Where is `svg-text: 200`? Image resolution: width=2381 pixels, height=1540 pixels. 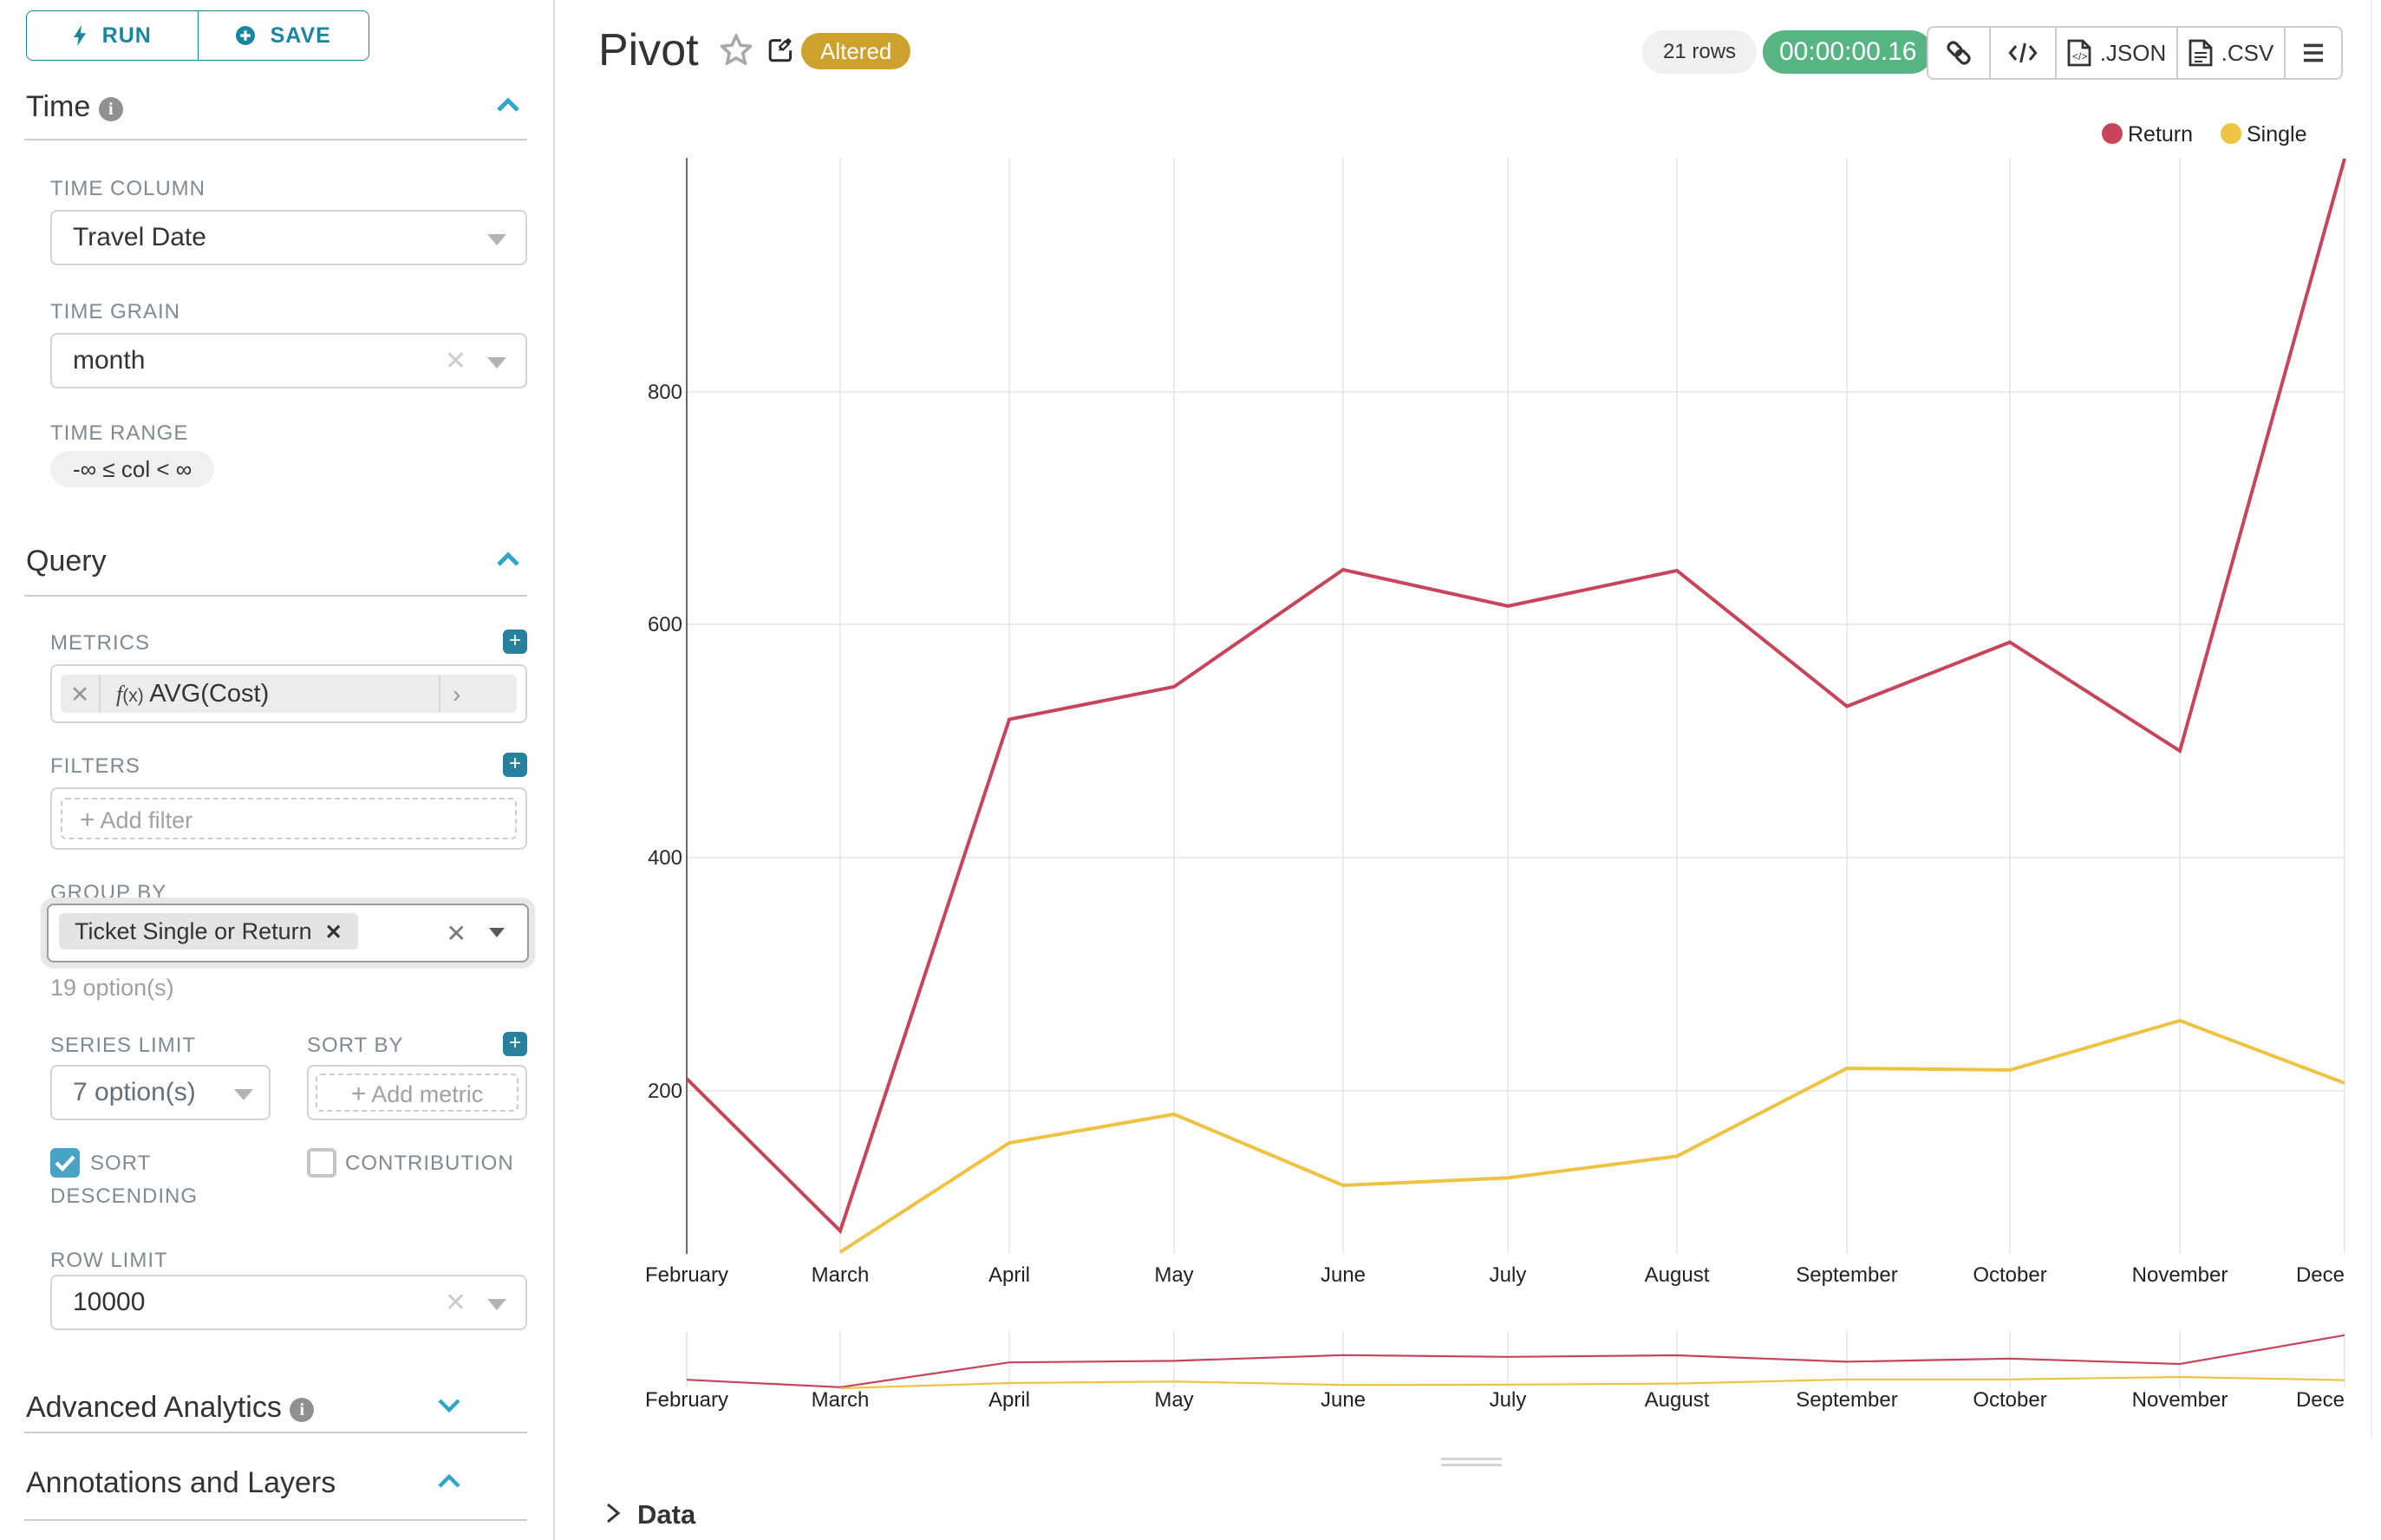 svg-text: 200 is located at coordinates (665, 1091).